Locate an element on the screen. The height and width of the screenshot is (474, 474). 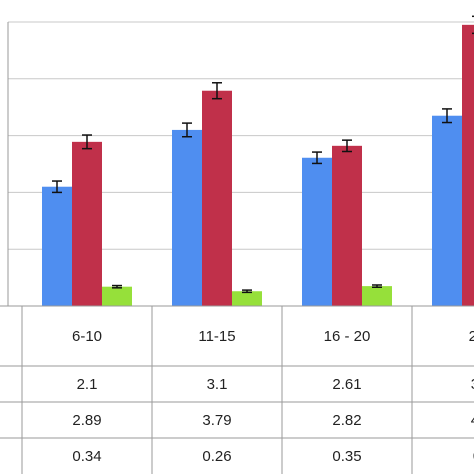
data-label: 2.89 is located at coordinates (86, 420).